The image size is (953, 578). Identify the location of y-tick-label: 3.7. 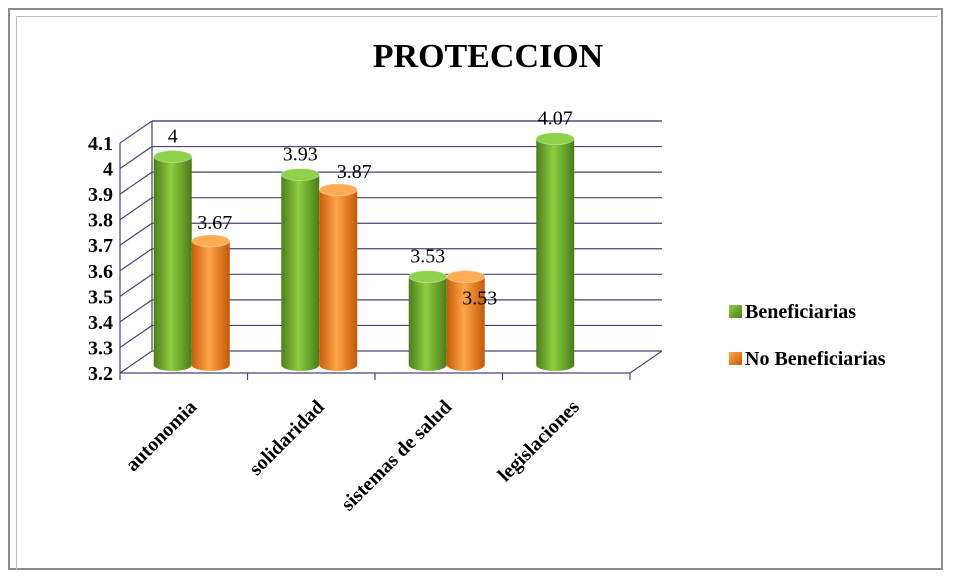
(100, 246).